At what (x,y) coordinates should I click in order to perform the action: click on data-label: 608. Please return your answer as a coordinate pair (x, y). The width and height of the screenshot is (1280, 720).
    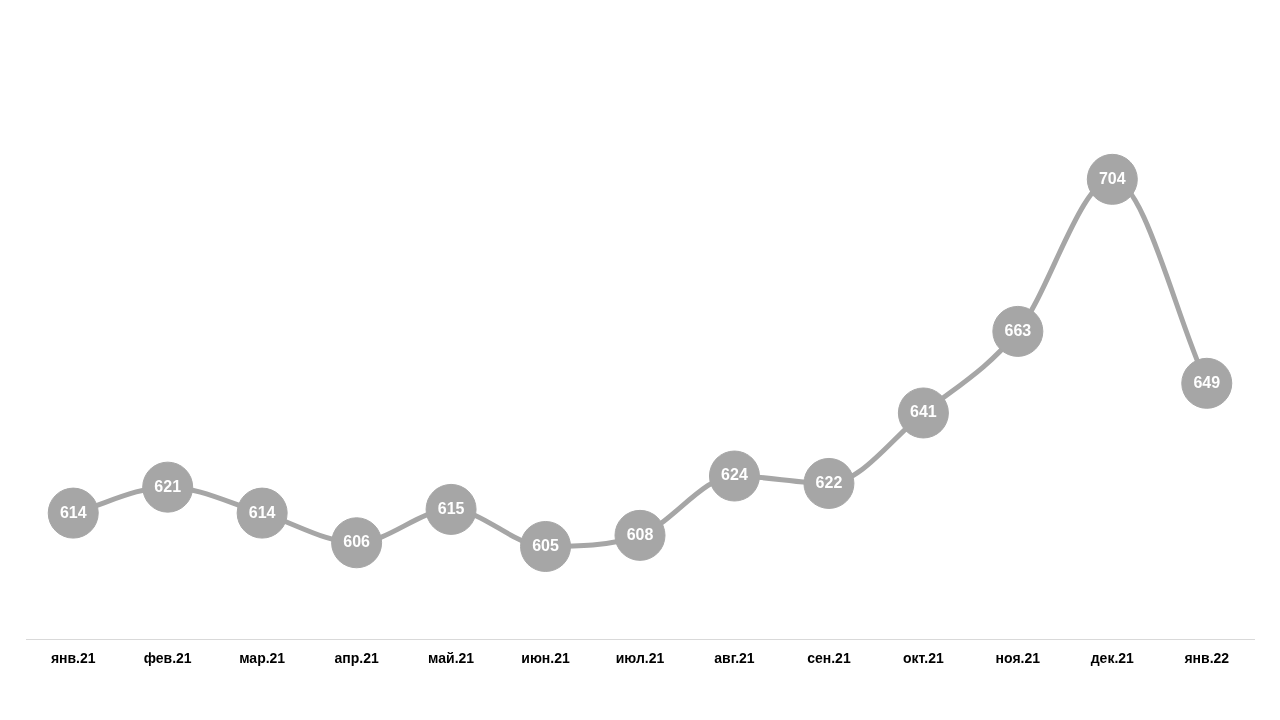
    Looking at the image, I should click on (640, 534).